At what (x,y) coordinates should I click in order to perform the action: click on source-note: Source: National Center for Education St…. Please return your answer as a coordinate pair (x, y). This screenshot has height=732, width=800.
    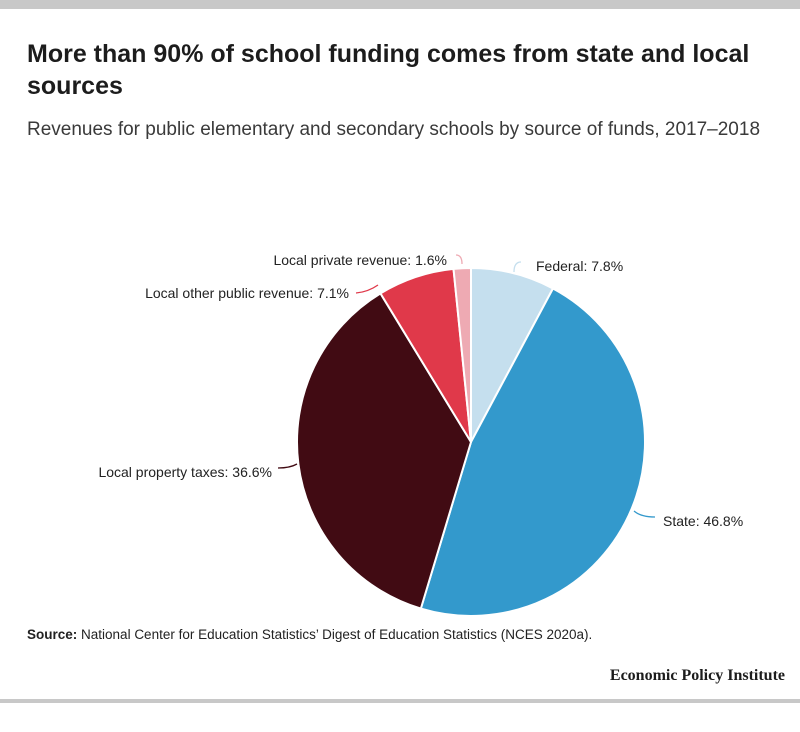
    Looking at the image, I should click on (309, 634).